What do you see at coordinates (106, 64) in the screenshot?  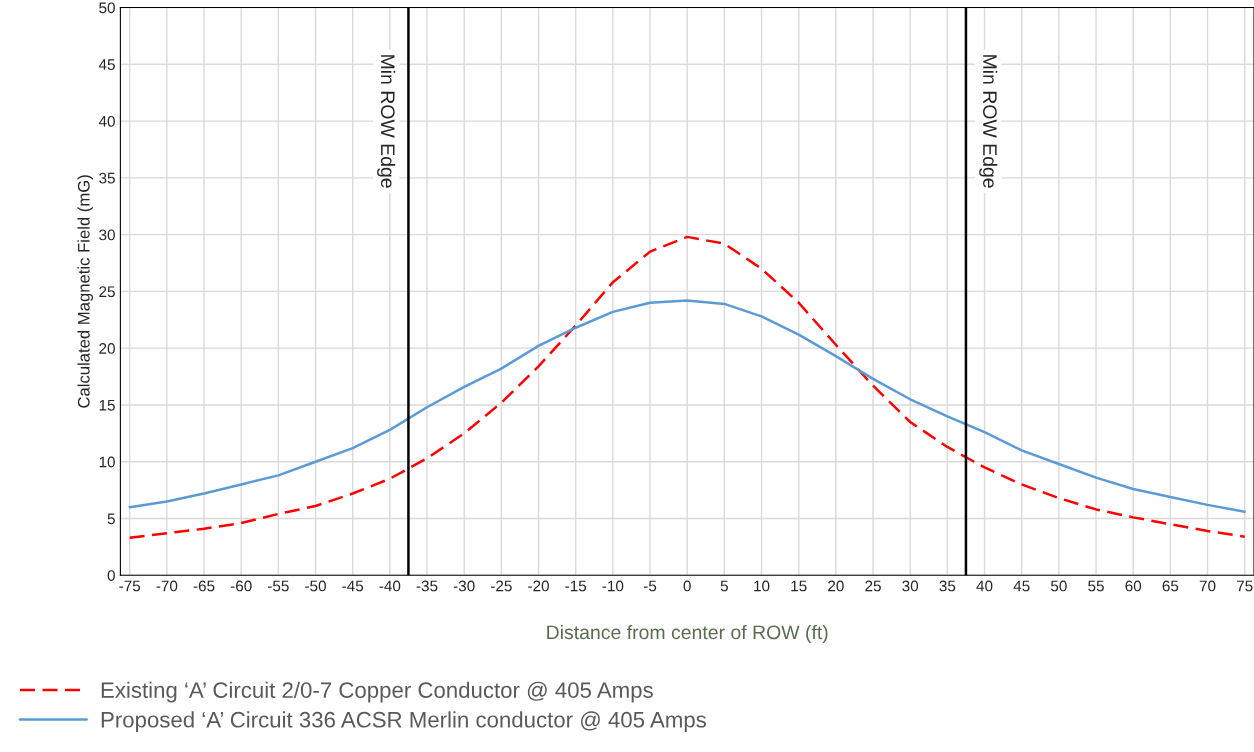 I see `y-tick-label: 45` at bounding box center [106, 64].